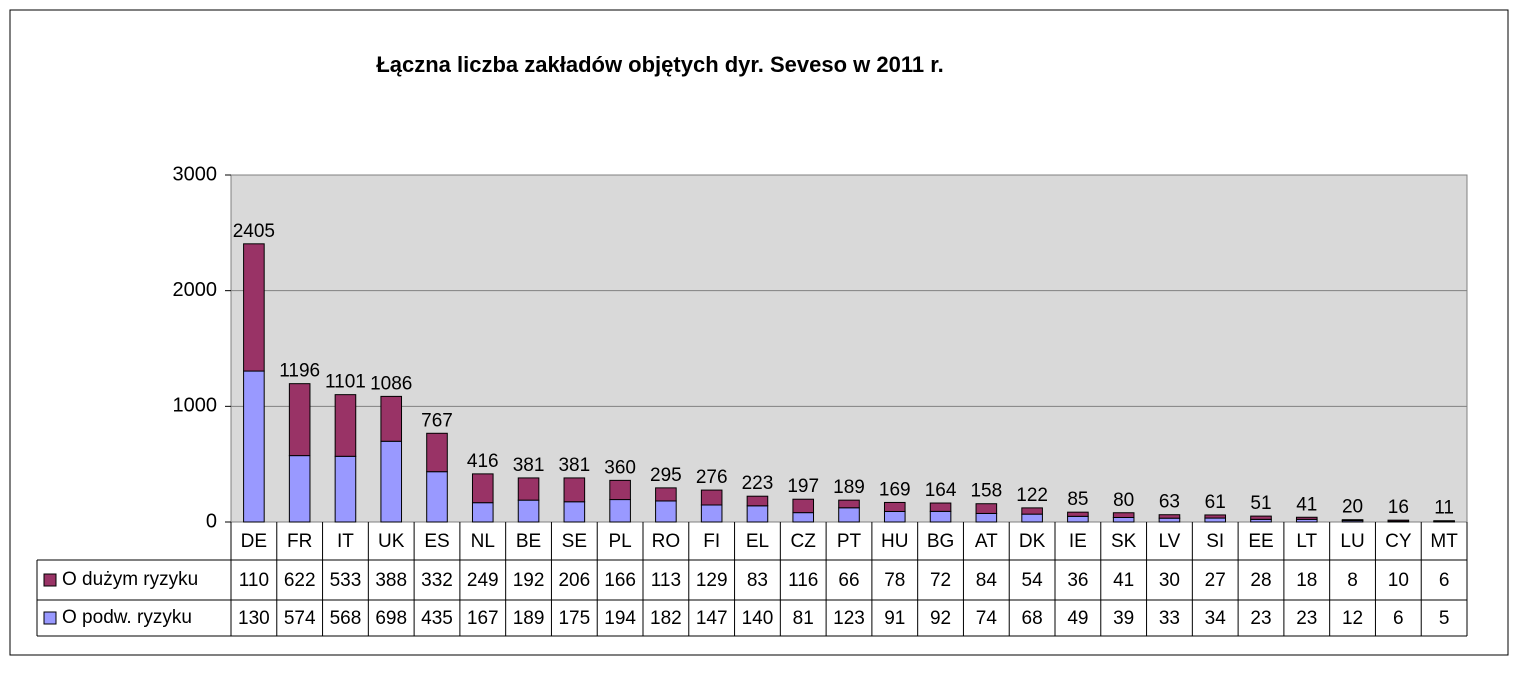 The height and width of the screenshot is (673, 1523). I want to click on total-label: 360, so click(620, 467).